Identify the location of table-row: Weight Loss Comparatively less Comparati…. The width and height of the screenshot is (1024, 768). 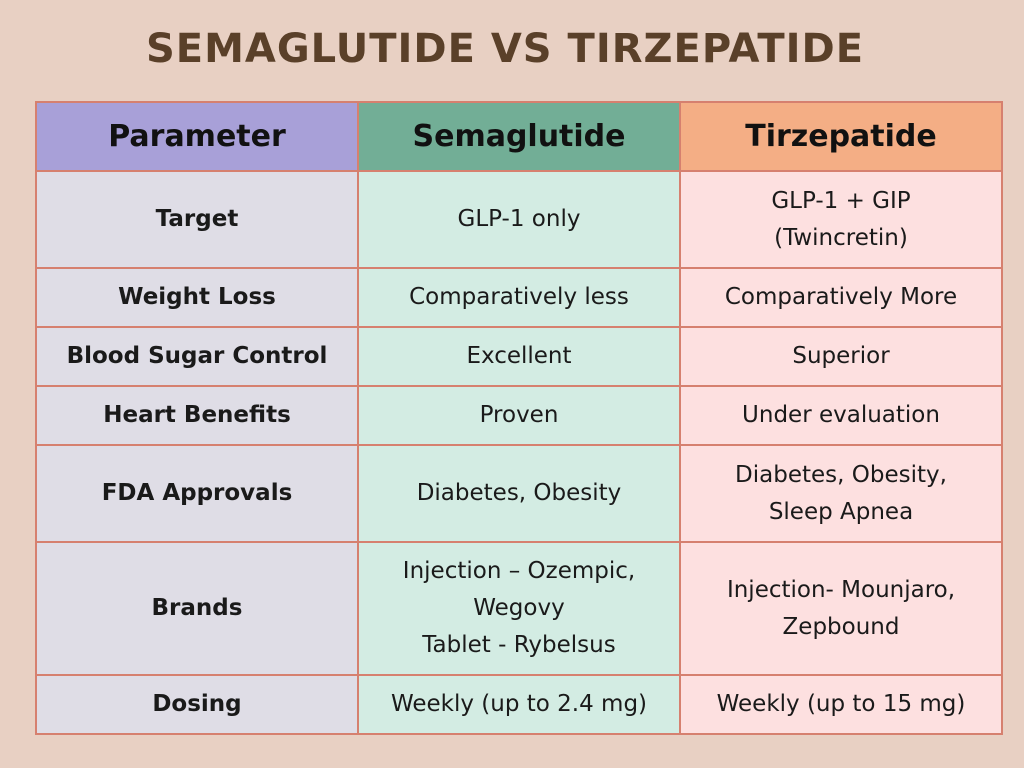
(519, 297).